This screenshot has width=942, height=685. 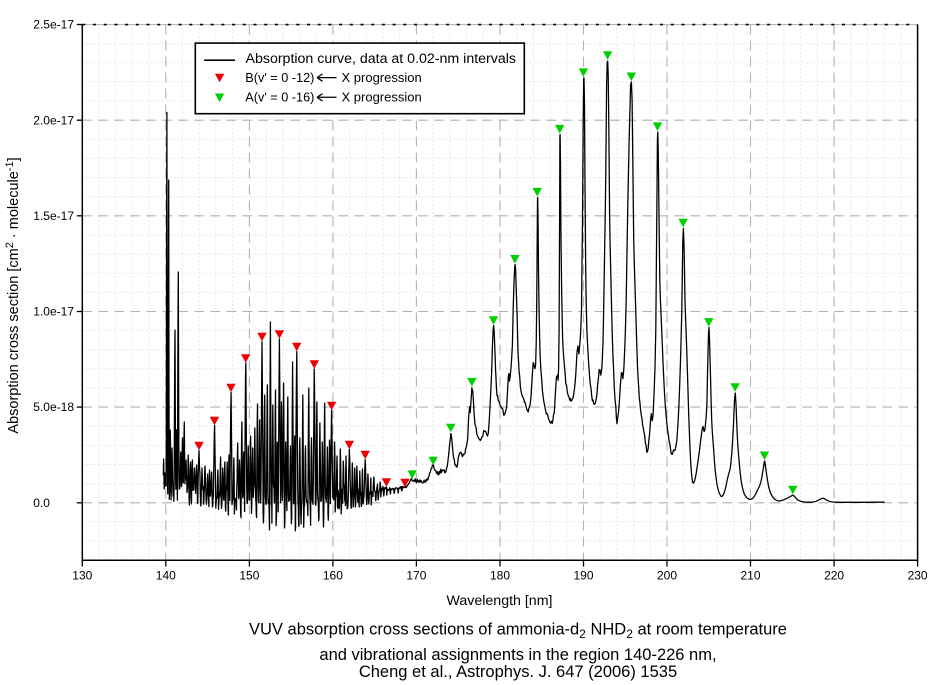 I want to click on svg-text: 1.5e-17, so click(x=53, y=216).